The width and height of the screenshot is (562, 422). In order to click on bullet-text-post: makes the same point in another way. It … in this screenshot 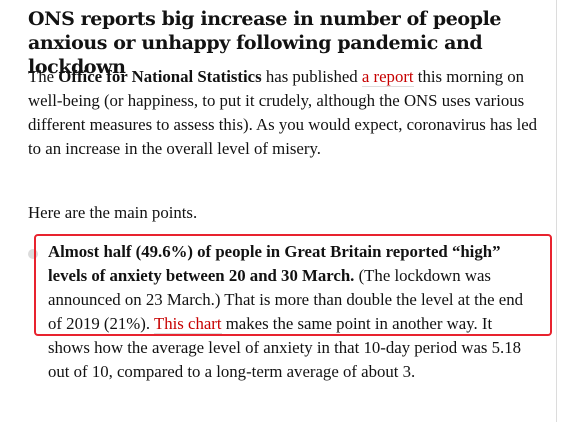, I will do `click(285, 347)`.